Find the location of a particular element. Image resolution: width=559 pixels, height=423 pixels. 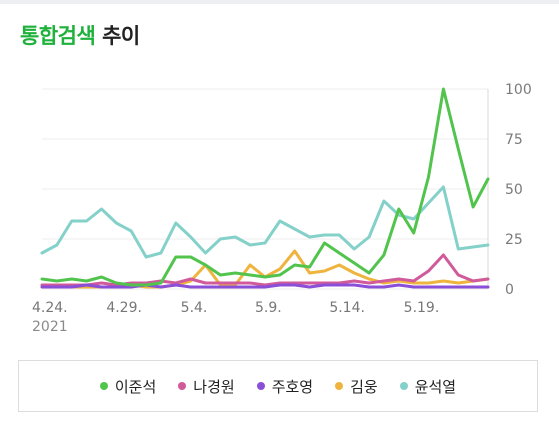

x-year-label: 2021 is located at coordinates (50, 327).